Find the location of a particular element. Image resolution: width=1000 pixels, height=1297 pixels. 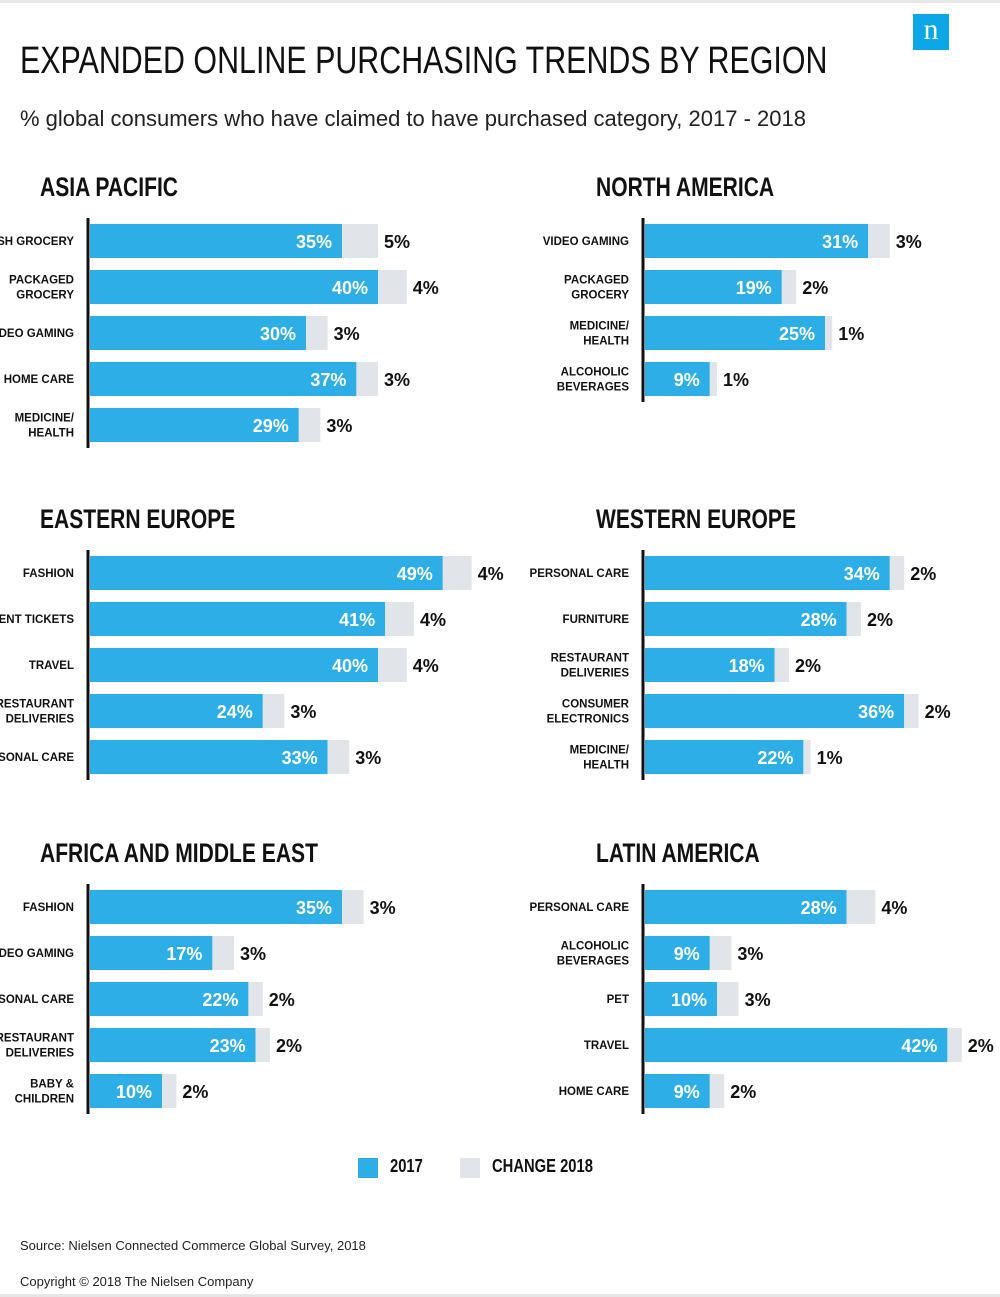

value-label-2017: 40% is located at coordinates (350, 666).